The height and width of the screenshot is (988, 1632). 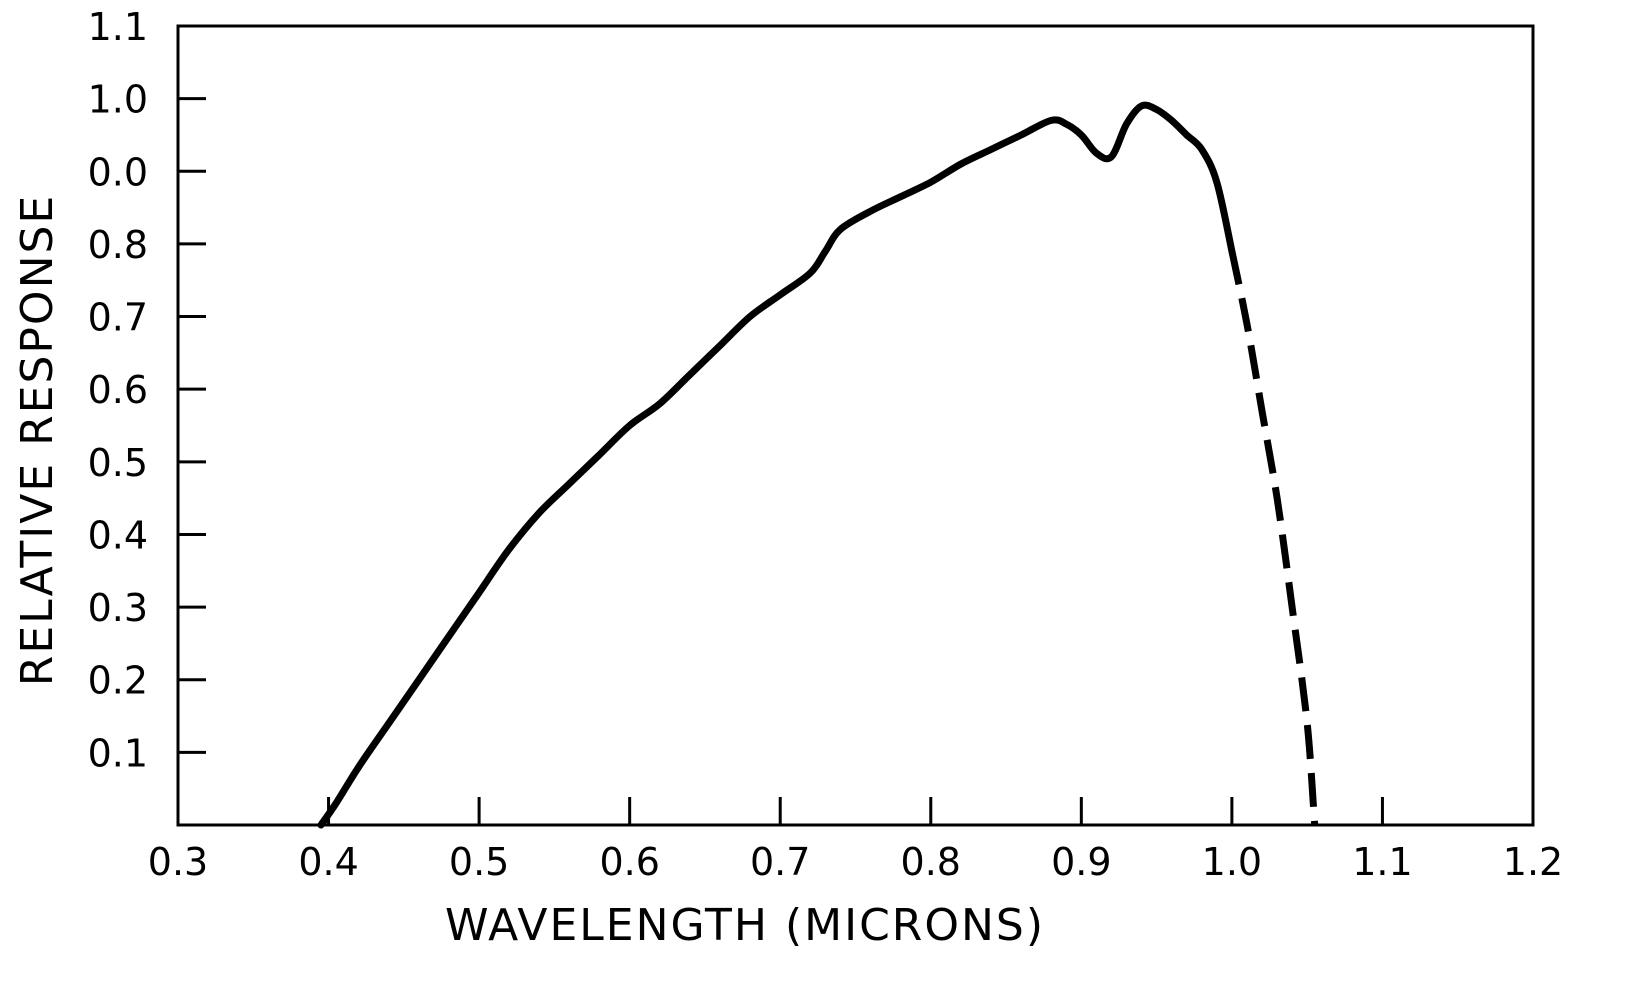 I want to click on x-axis-title: WAVELENGTH (MICRONS), so click(x=745, y=925).